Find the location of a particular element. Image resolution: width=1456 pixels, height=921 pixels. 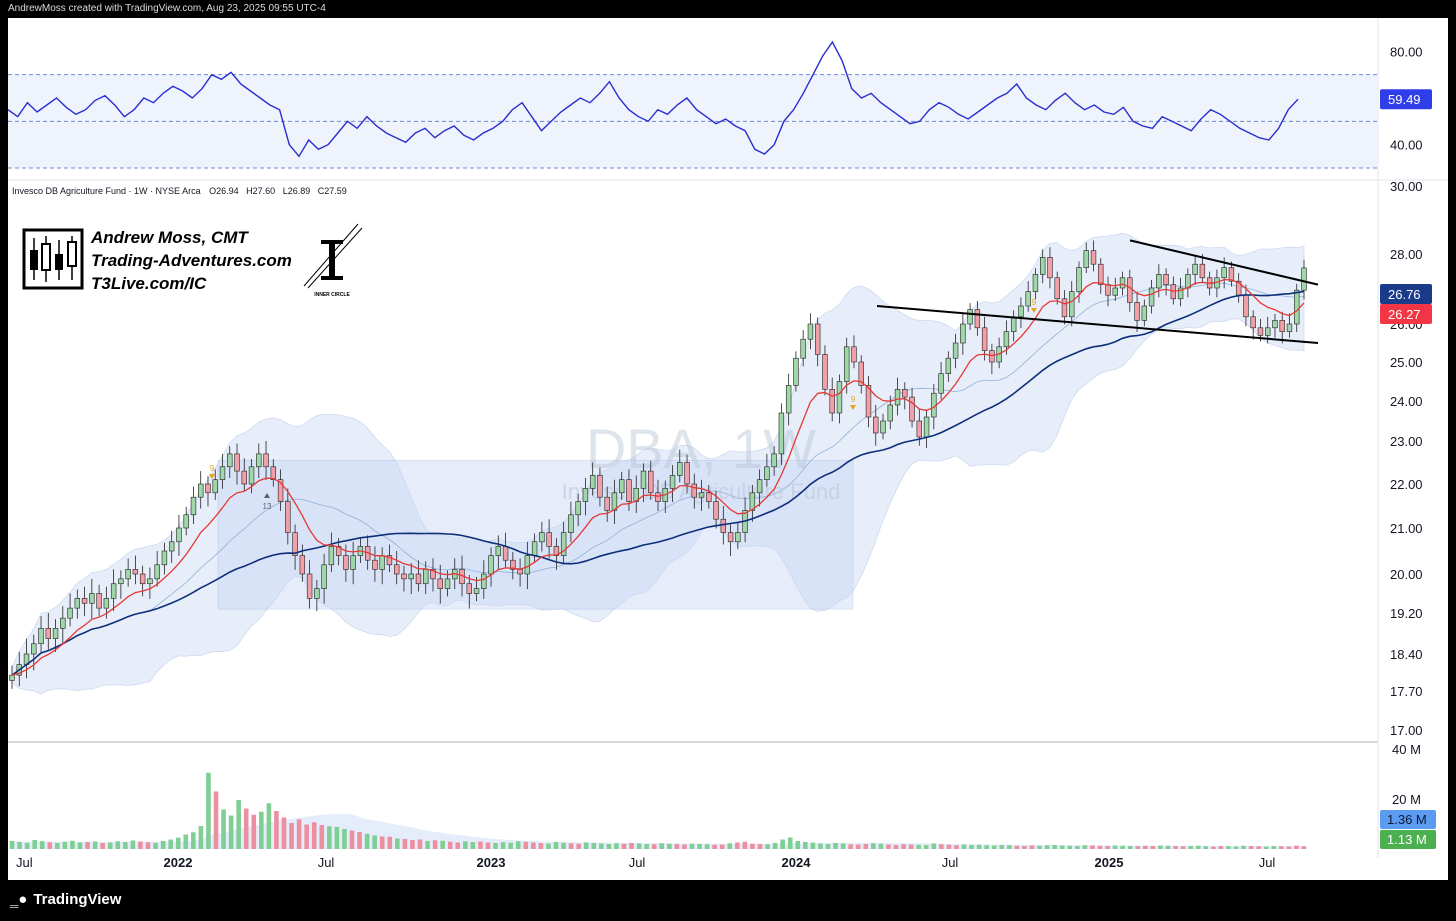

lower-trendline is located at coordinates (1097, 324).